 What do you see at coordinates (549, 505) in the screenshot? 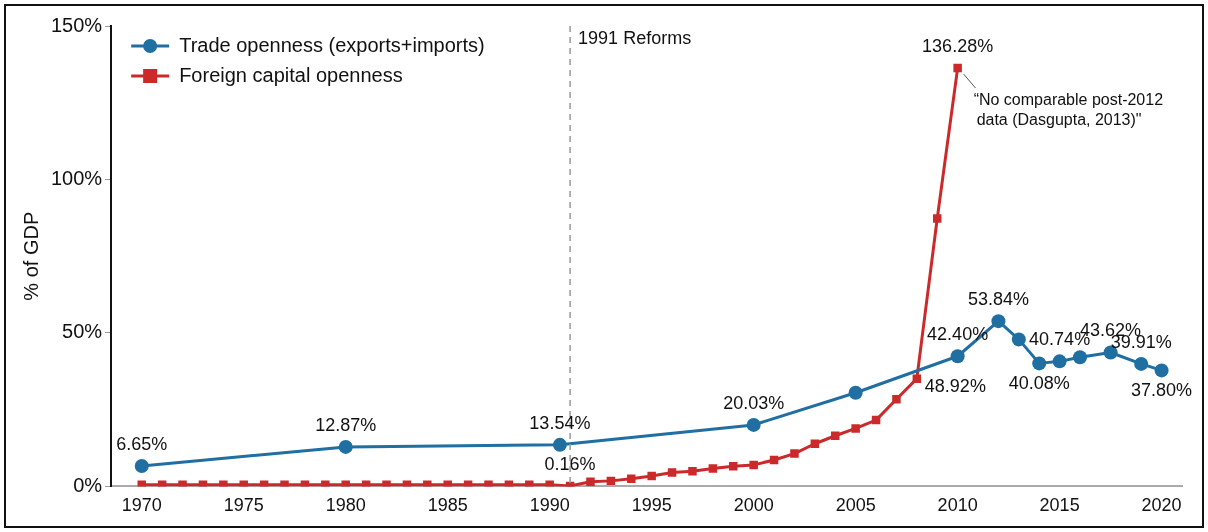
I see `x-tick-label: 1990` at bounding box center [549, 505].